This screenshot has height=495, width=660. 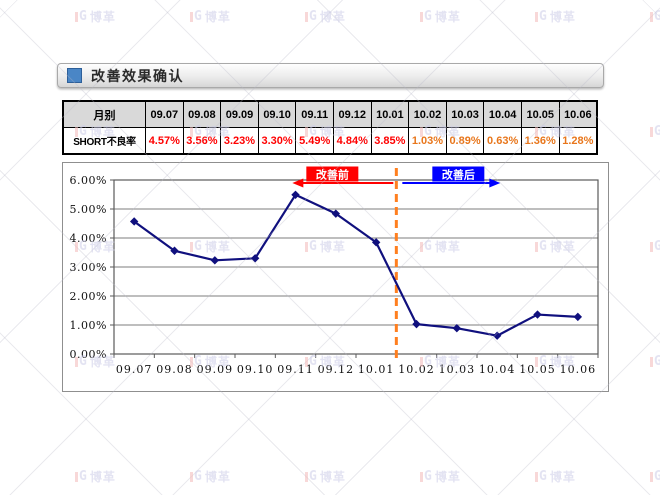 I want to click on after-label-box, so click(x=458, y=174).